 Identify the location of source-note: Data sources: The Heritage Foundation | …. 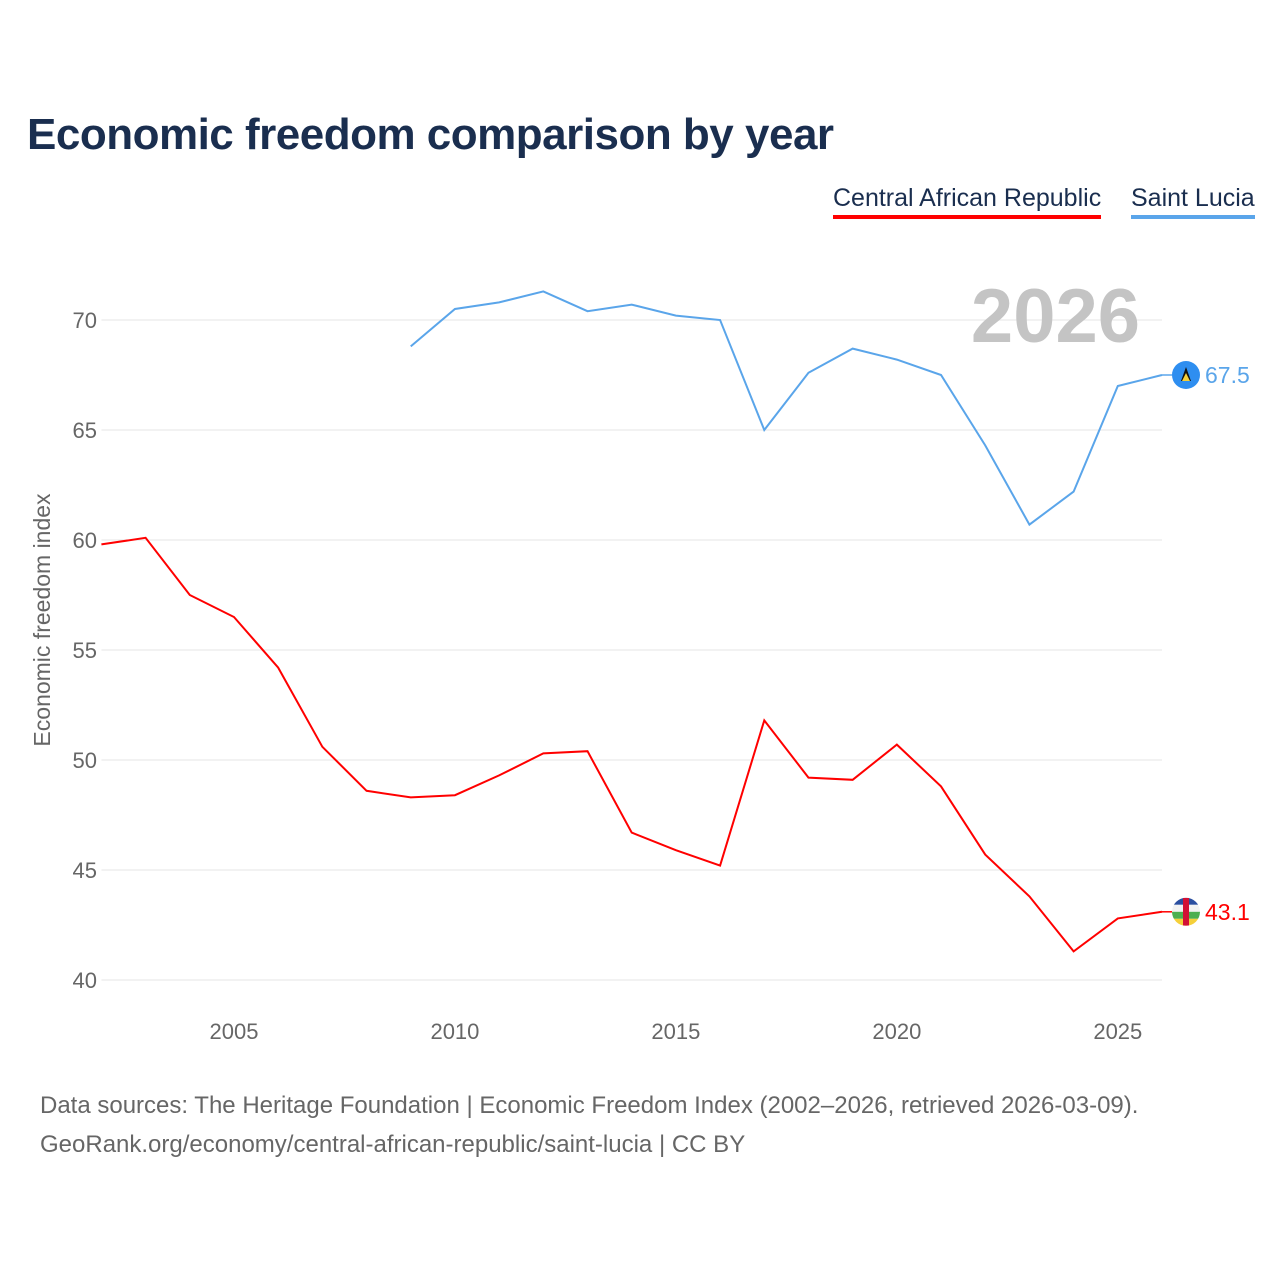
(589, 1105).